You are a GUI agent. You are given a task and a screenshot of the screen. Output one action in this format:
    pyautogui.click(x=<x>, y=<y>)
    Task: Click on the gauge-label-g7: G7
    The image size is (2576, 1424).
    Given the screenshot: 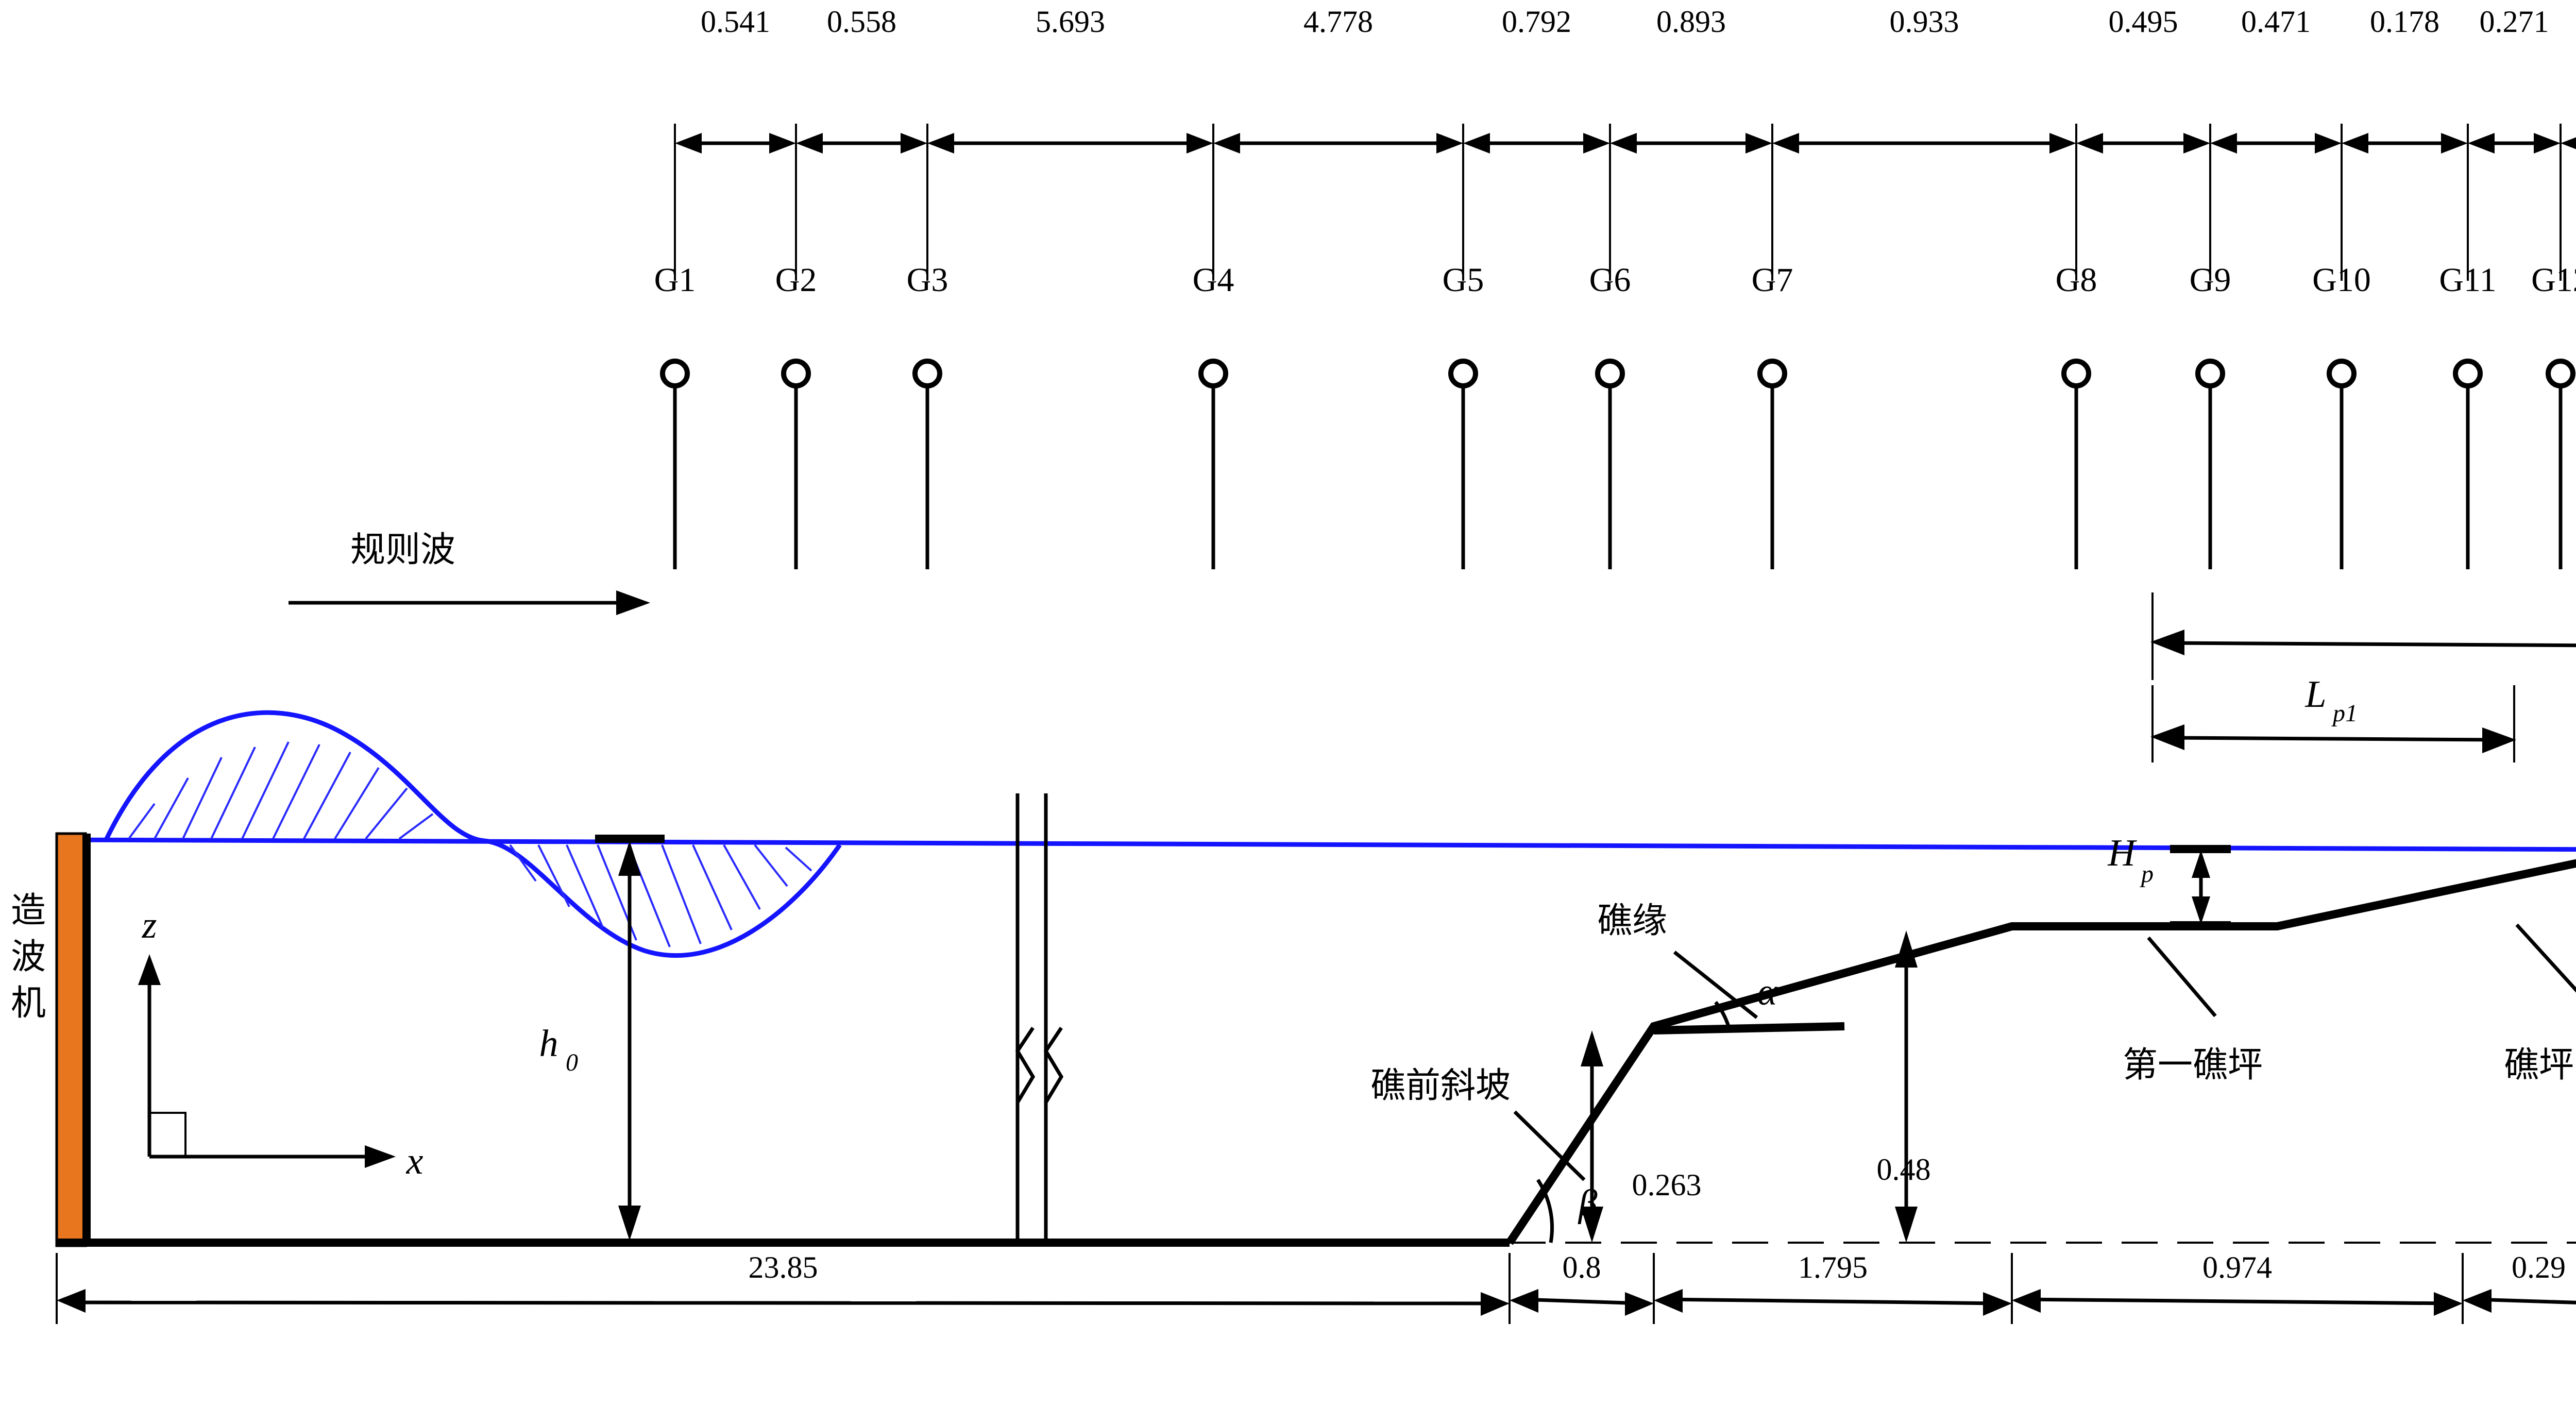 What is the action you would take?
    pyautogui.click(x=1773, y=280)
    